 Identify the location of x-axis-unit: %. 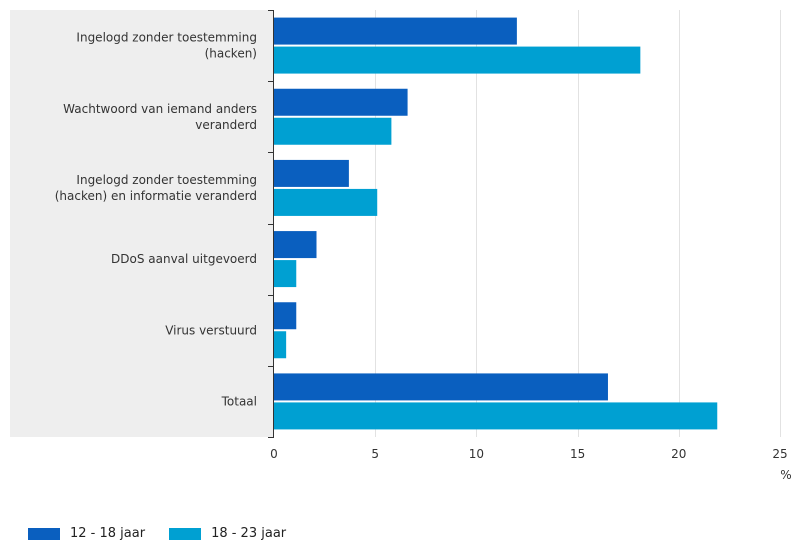
(785, 475).